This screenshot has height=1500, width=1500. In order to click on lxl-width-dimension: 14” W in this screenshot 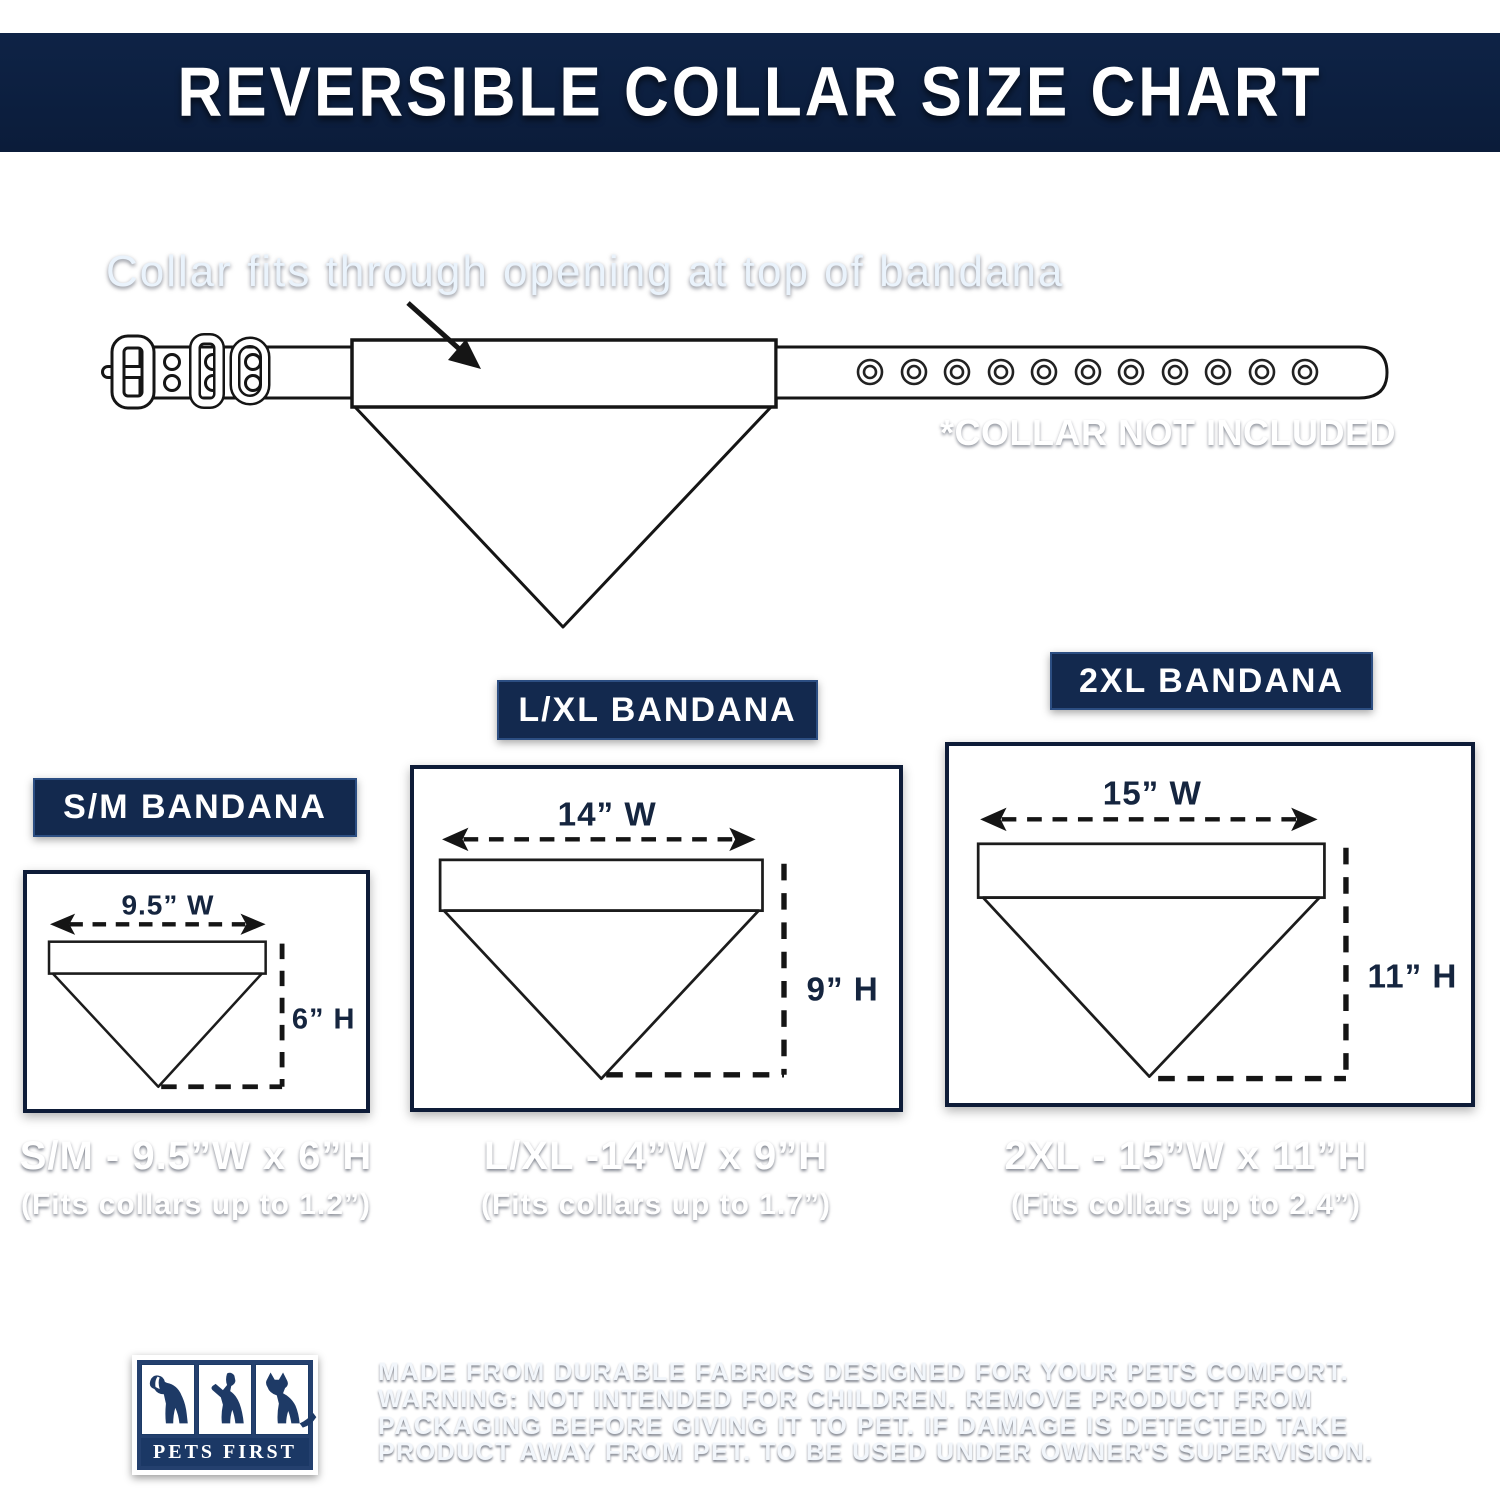, I will do `click(607, 815)`.